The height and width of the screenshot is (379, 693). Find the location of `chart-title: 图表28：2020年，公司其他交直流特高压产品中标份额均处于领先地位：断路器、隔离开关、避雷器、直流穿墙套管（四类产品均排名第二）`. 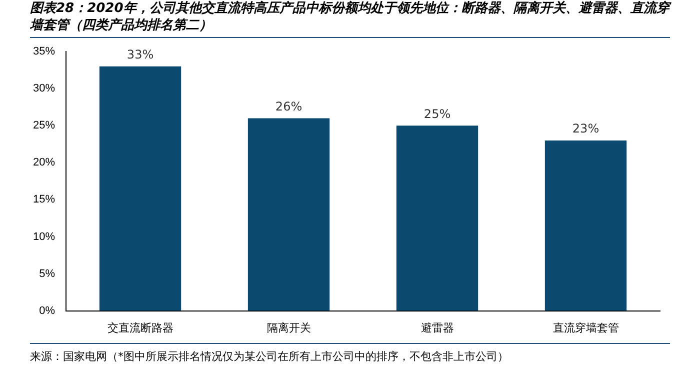

chart-title: 图表28：2020年，公司其他交直流特高压产品中标份额均处于领先地位：断路器、隔离开关、避雷器、直流穿墙套管（四类产品均排名第二） is located at coordinates (350, 19).